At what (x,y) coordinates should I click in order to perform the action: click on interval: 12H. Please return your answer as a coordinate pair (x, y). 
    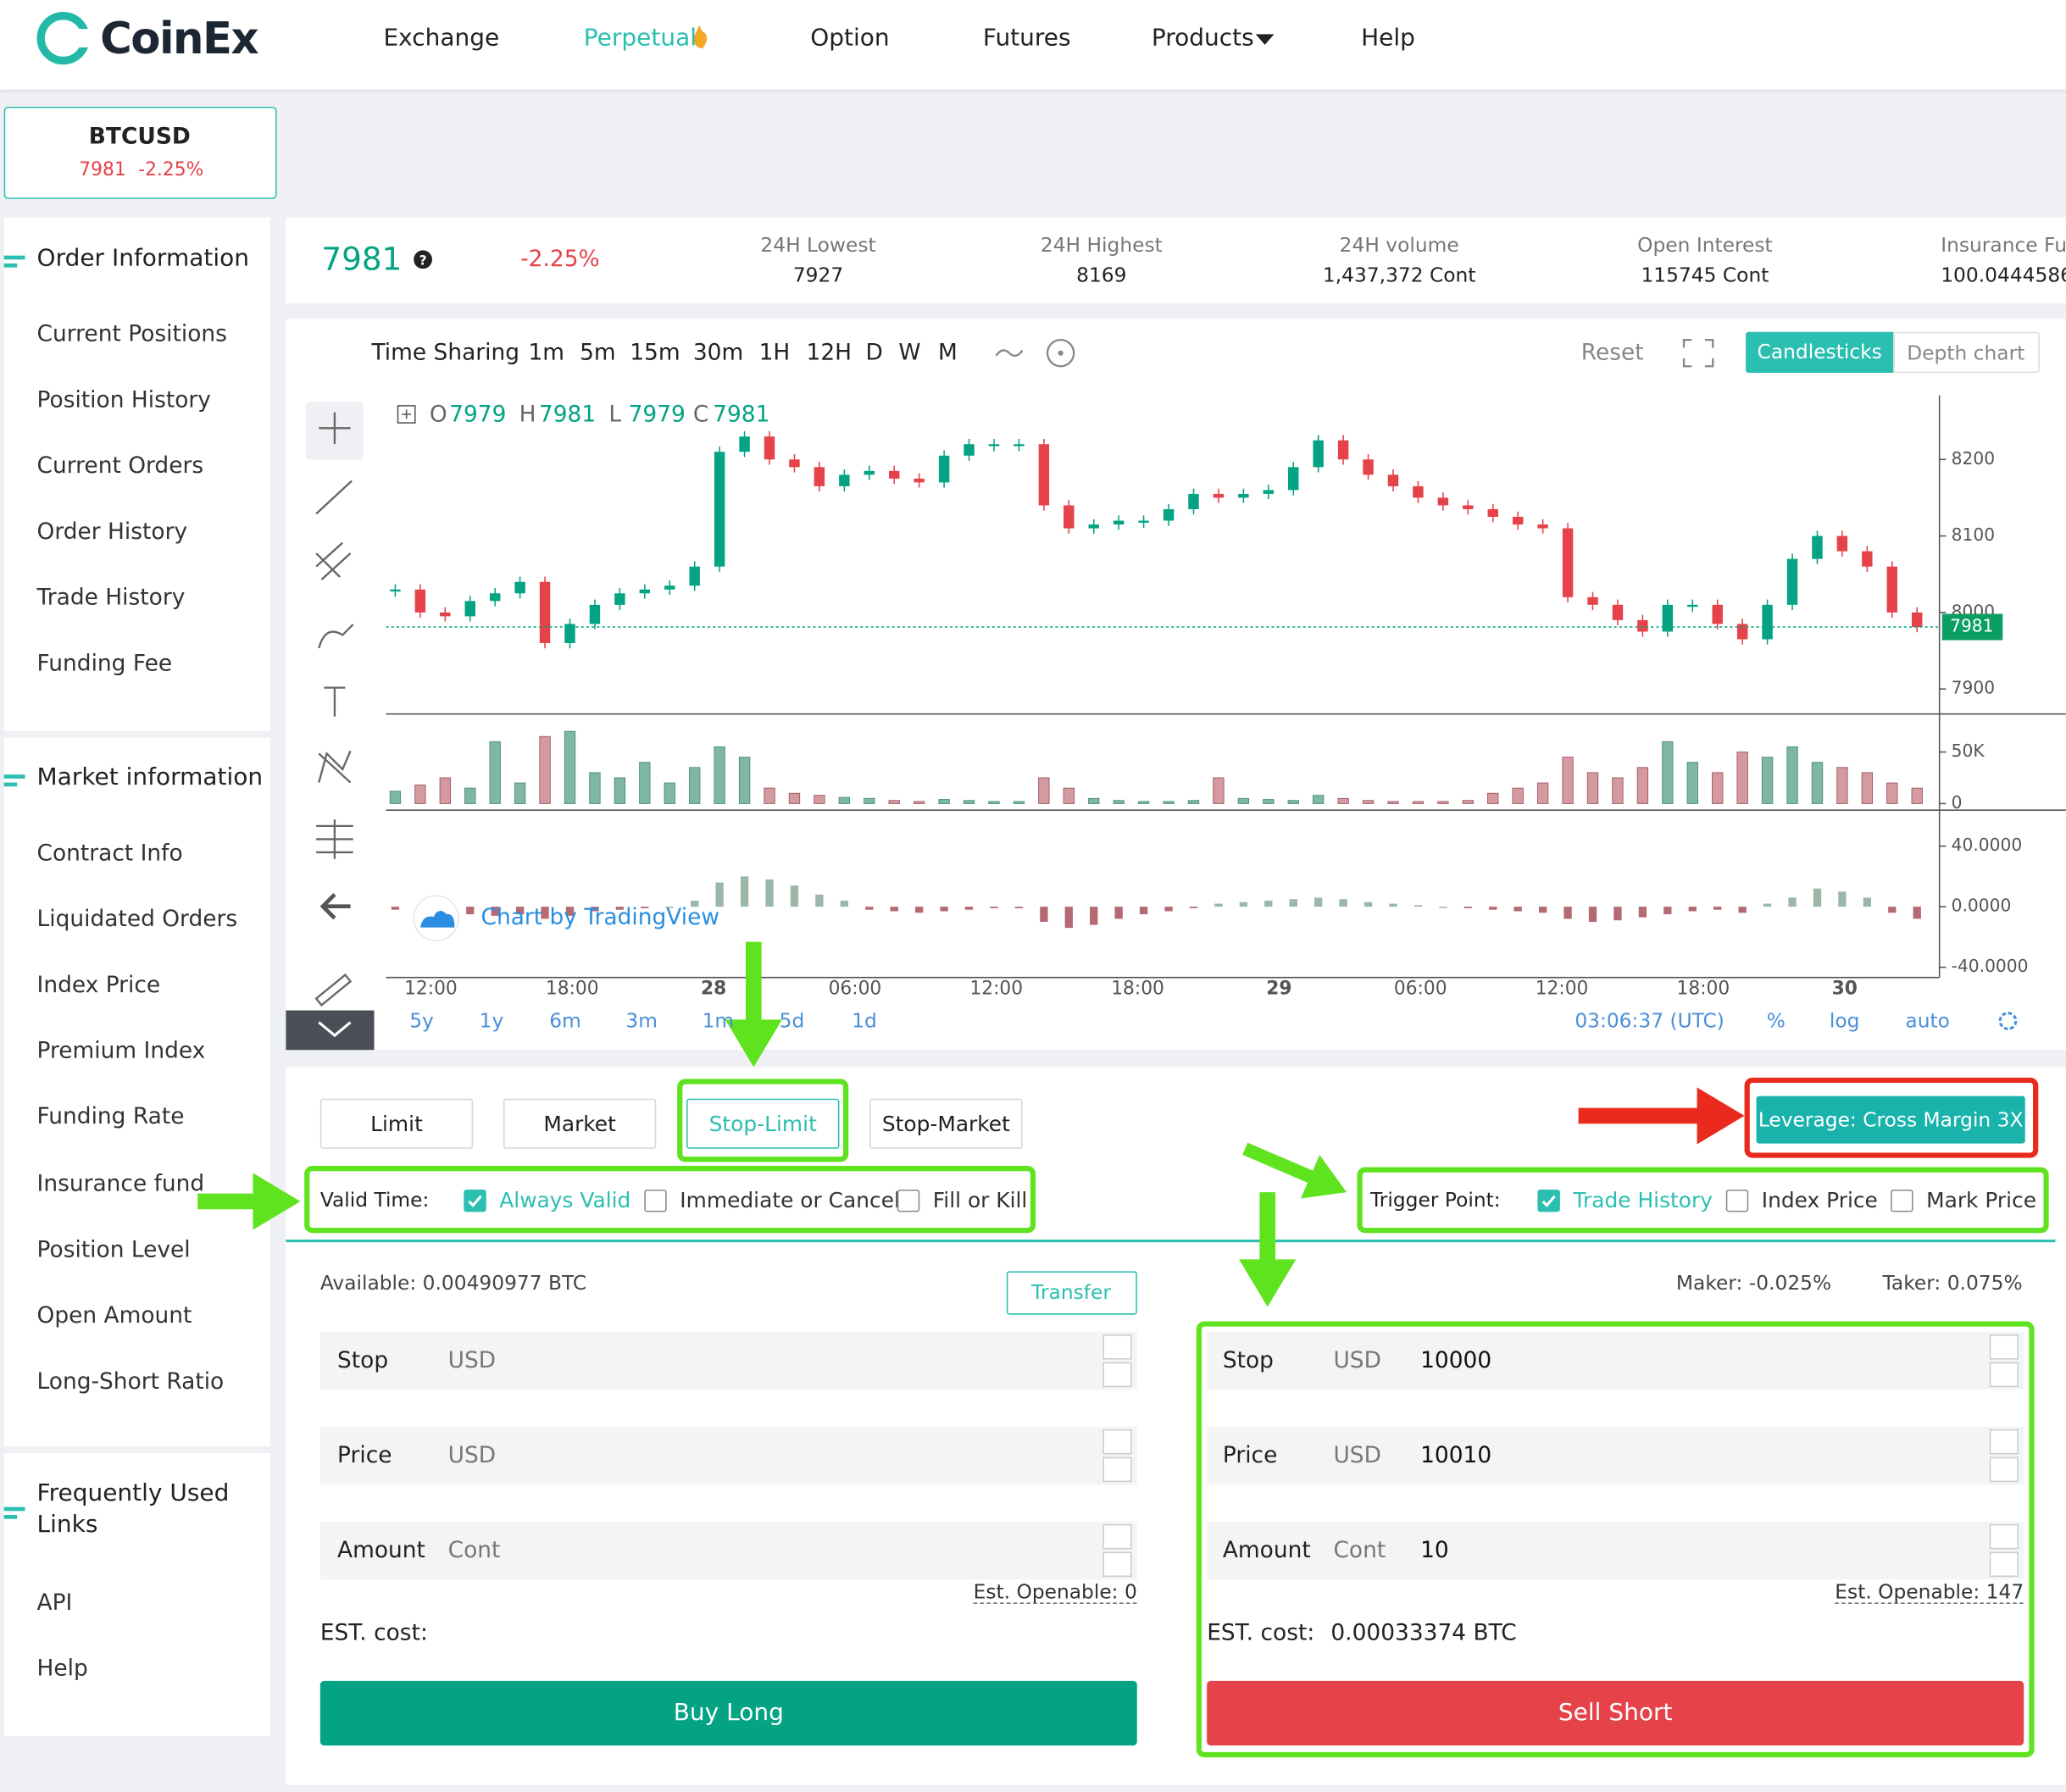
    Looking at the image, I should click on (829, 354).